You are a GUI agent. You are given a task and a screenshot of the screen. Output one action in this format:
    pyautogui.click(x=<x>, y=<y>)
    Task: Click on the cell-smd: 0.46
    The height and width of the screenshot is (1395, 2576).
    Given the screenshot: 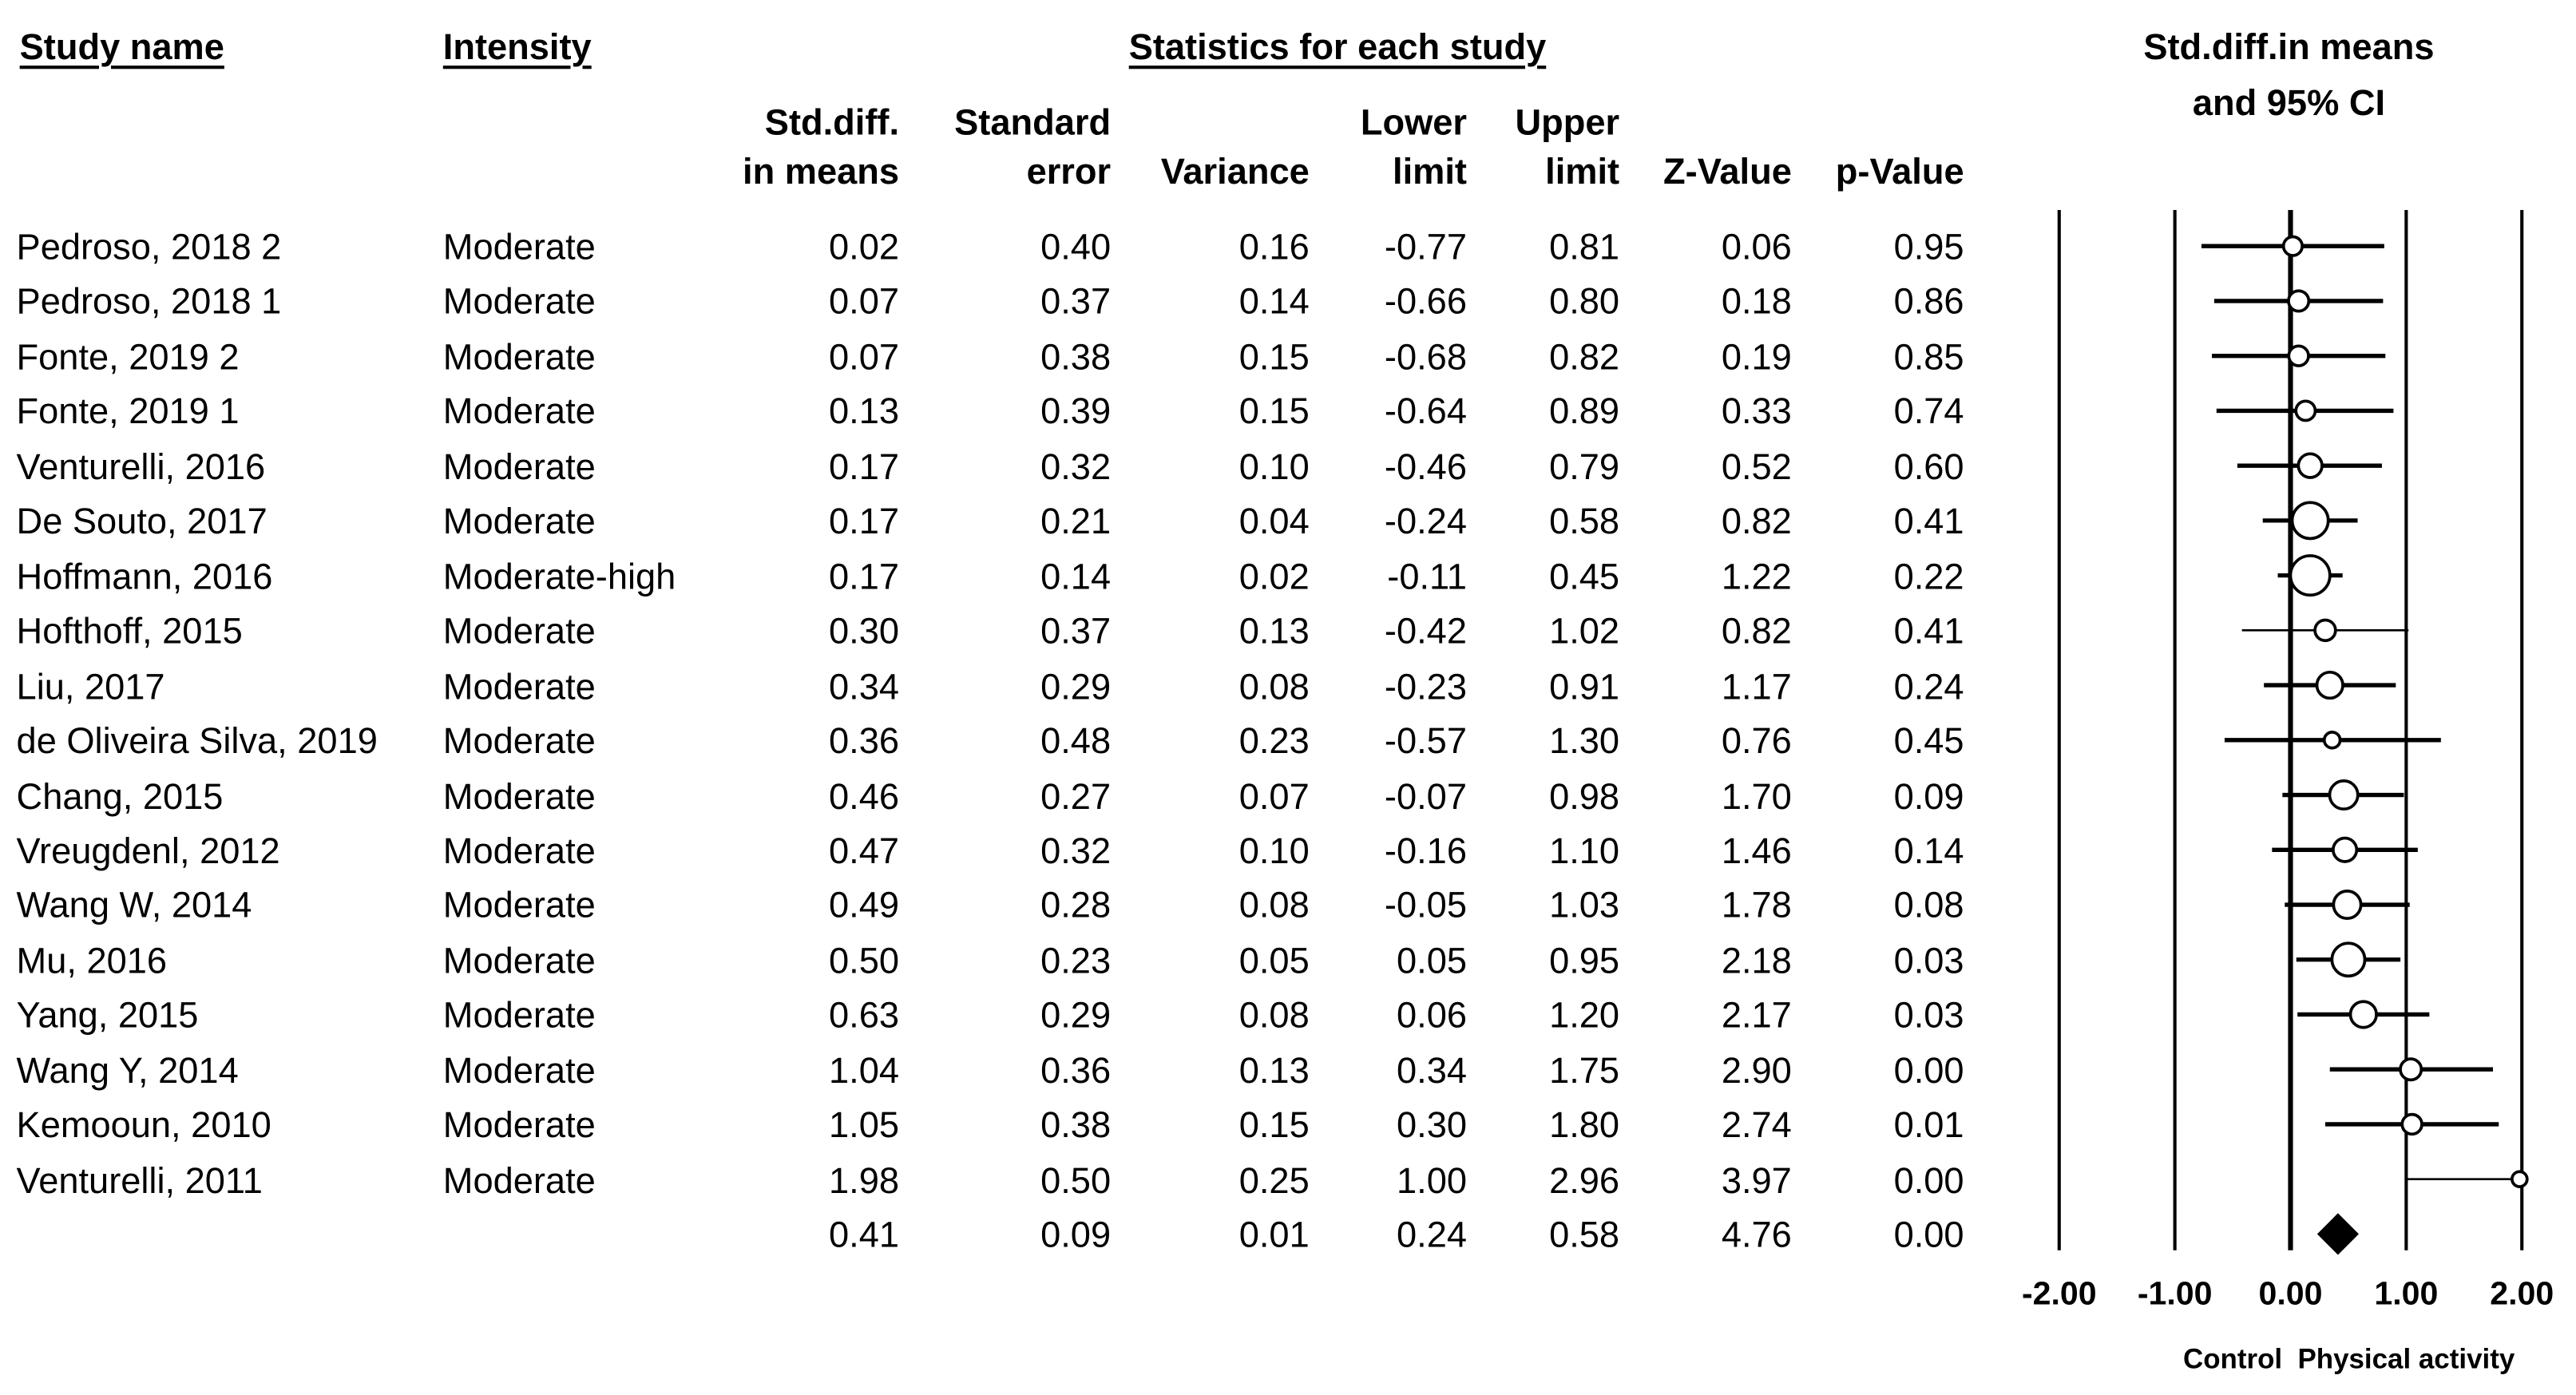 What is the action you would take?
    pyautogui.click(x=864, y=796)
    